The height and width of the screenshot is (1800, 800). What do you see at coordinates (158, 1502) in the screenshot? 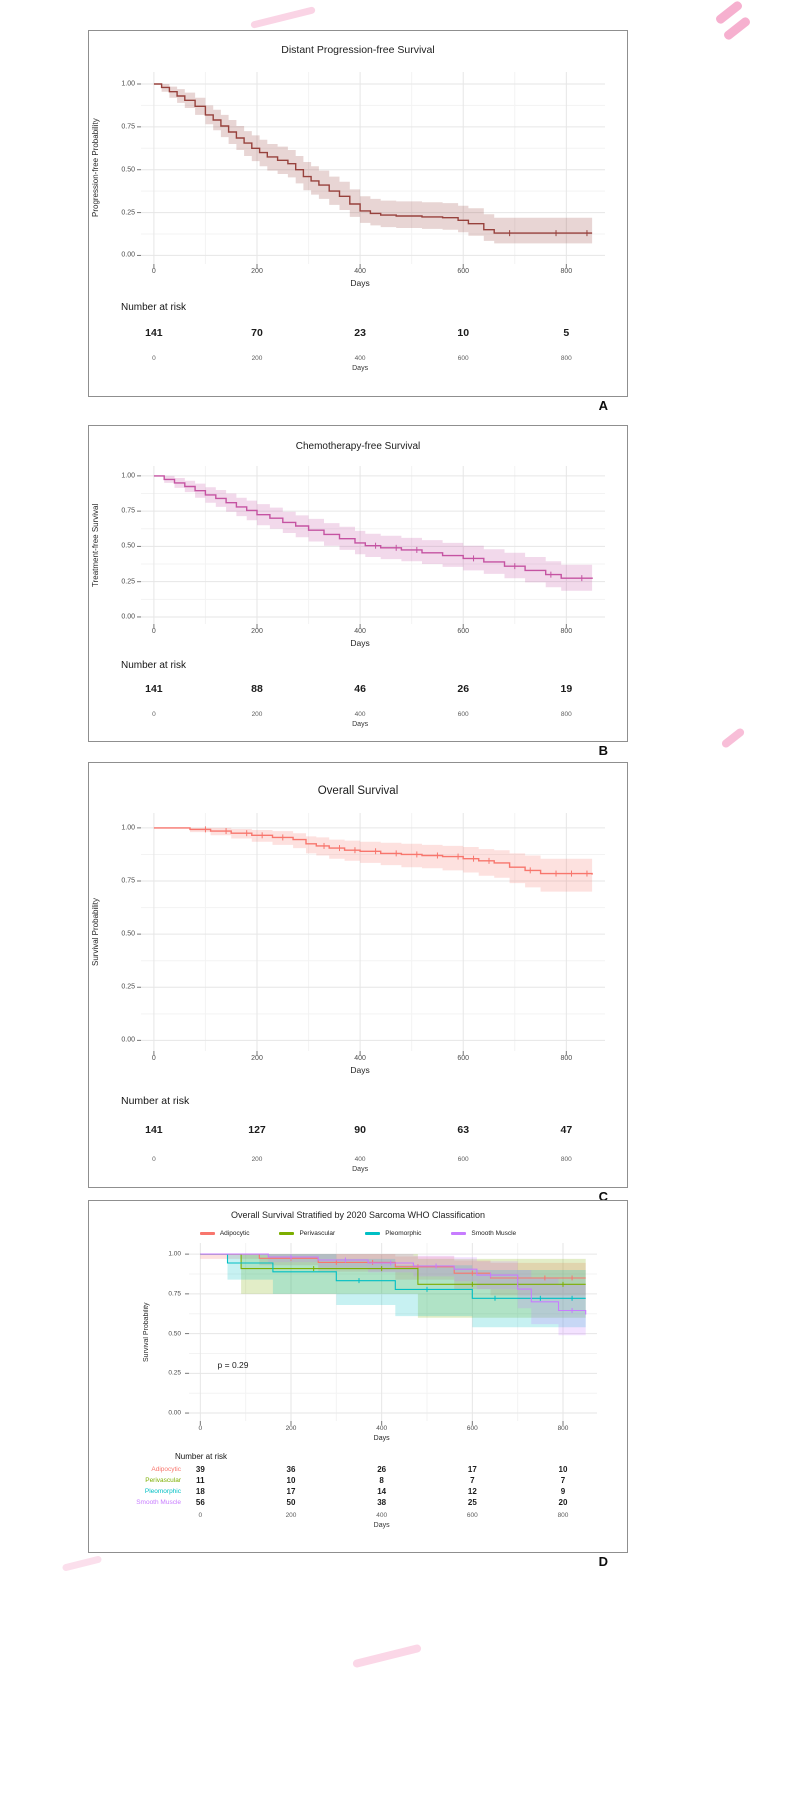
I see `risk-row-label: Smooth Muscle` at bounding box center [158, 1502].